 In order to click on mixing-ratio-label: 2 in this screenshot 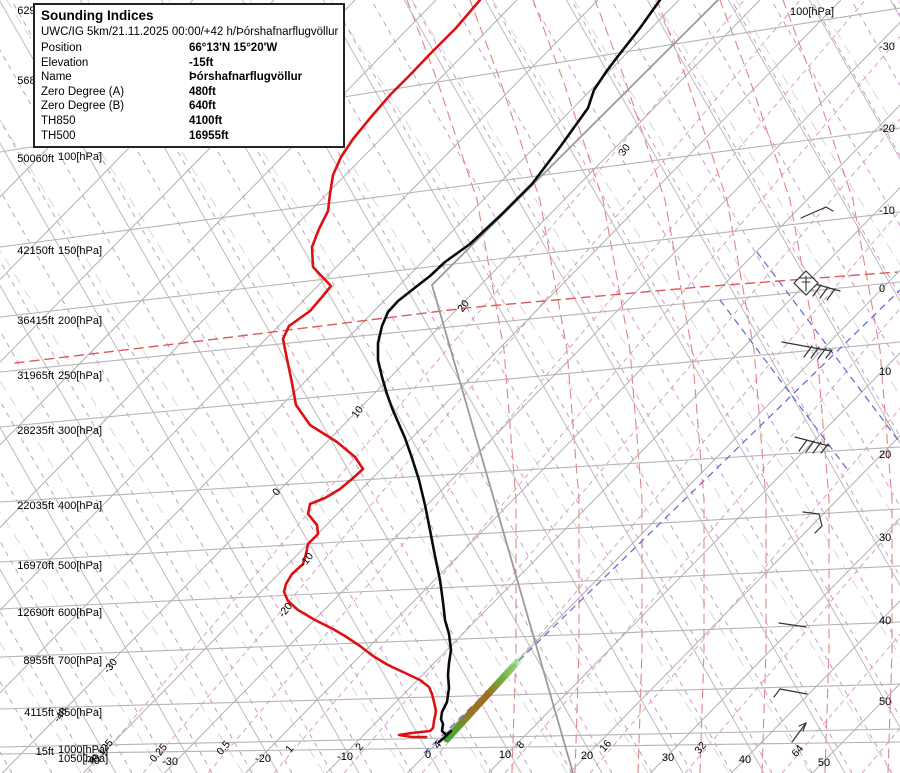, I will do `click(359, 747)`.